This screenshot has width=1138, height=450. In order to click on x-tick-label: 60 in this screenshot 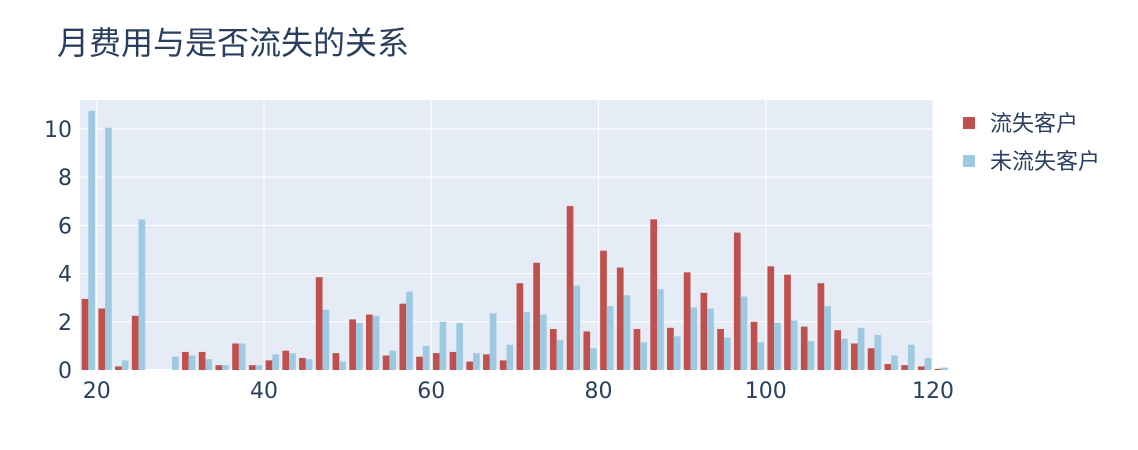, I will do `click(431, 391)`.